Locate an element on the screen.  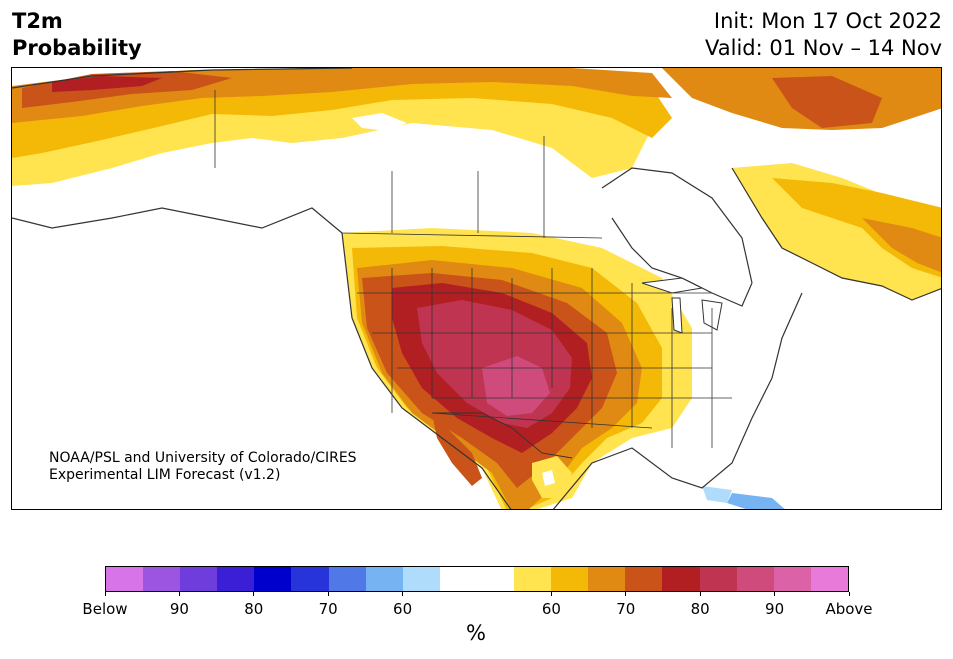
coastline-west-us is located at coordinates (426, 370).